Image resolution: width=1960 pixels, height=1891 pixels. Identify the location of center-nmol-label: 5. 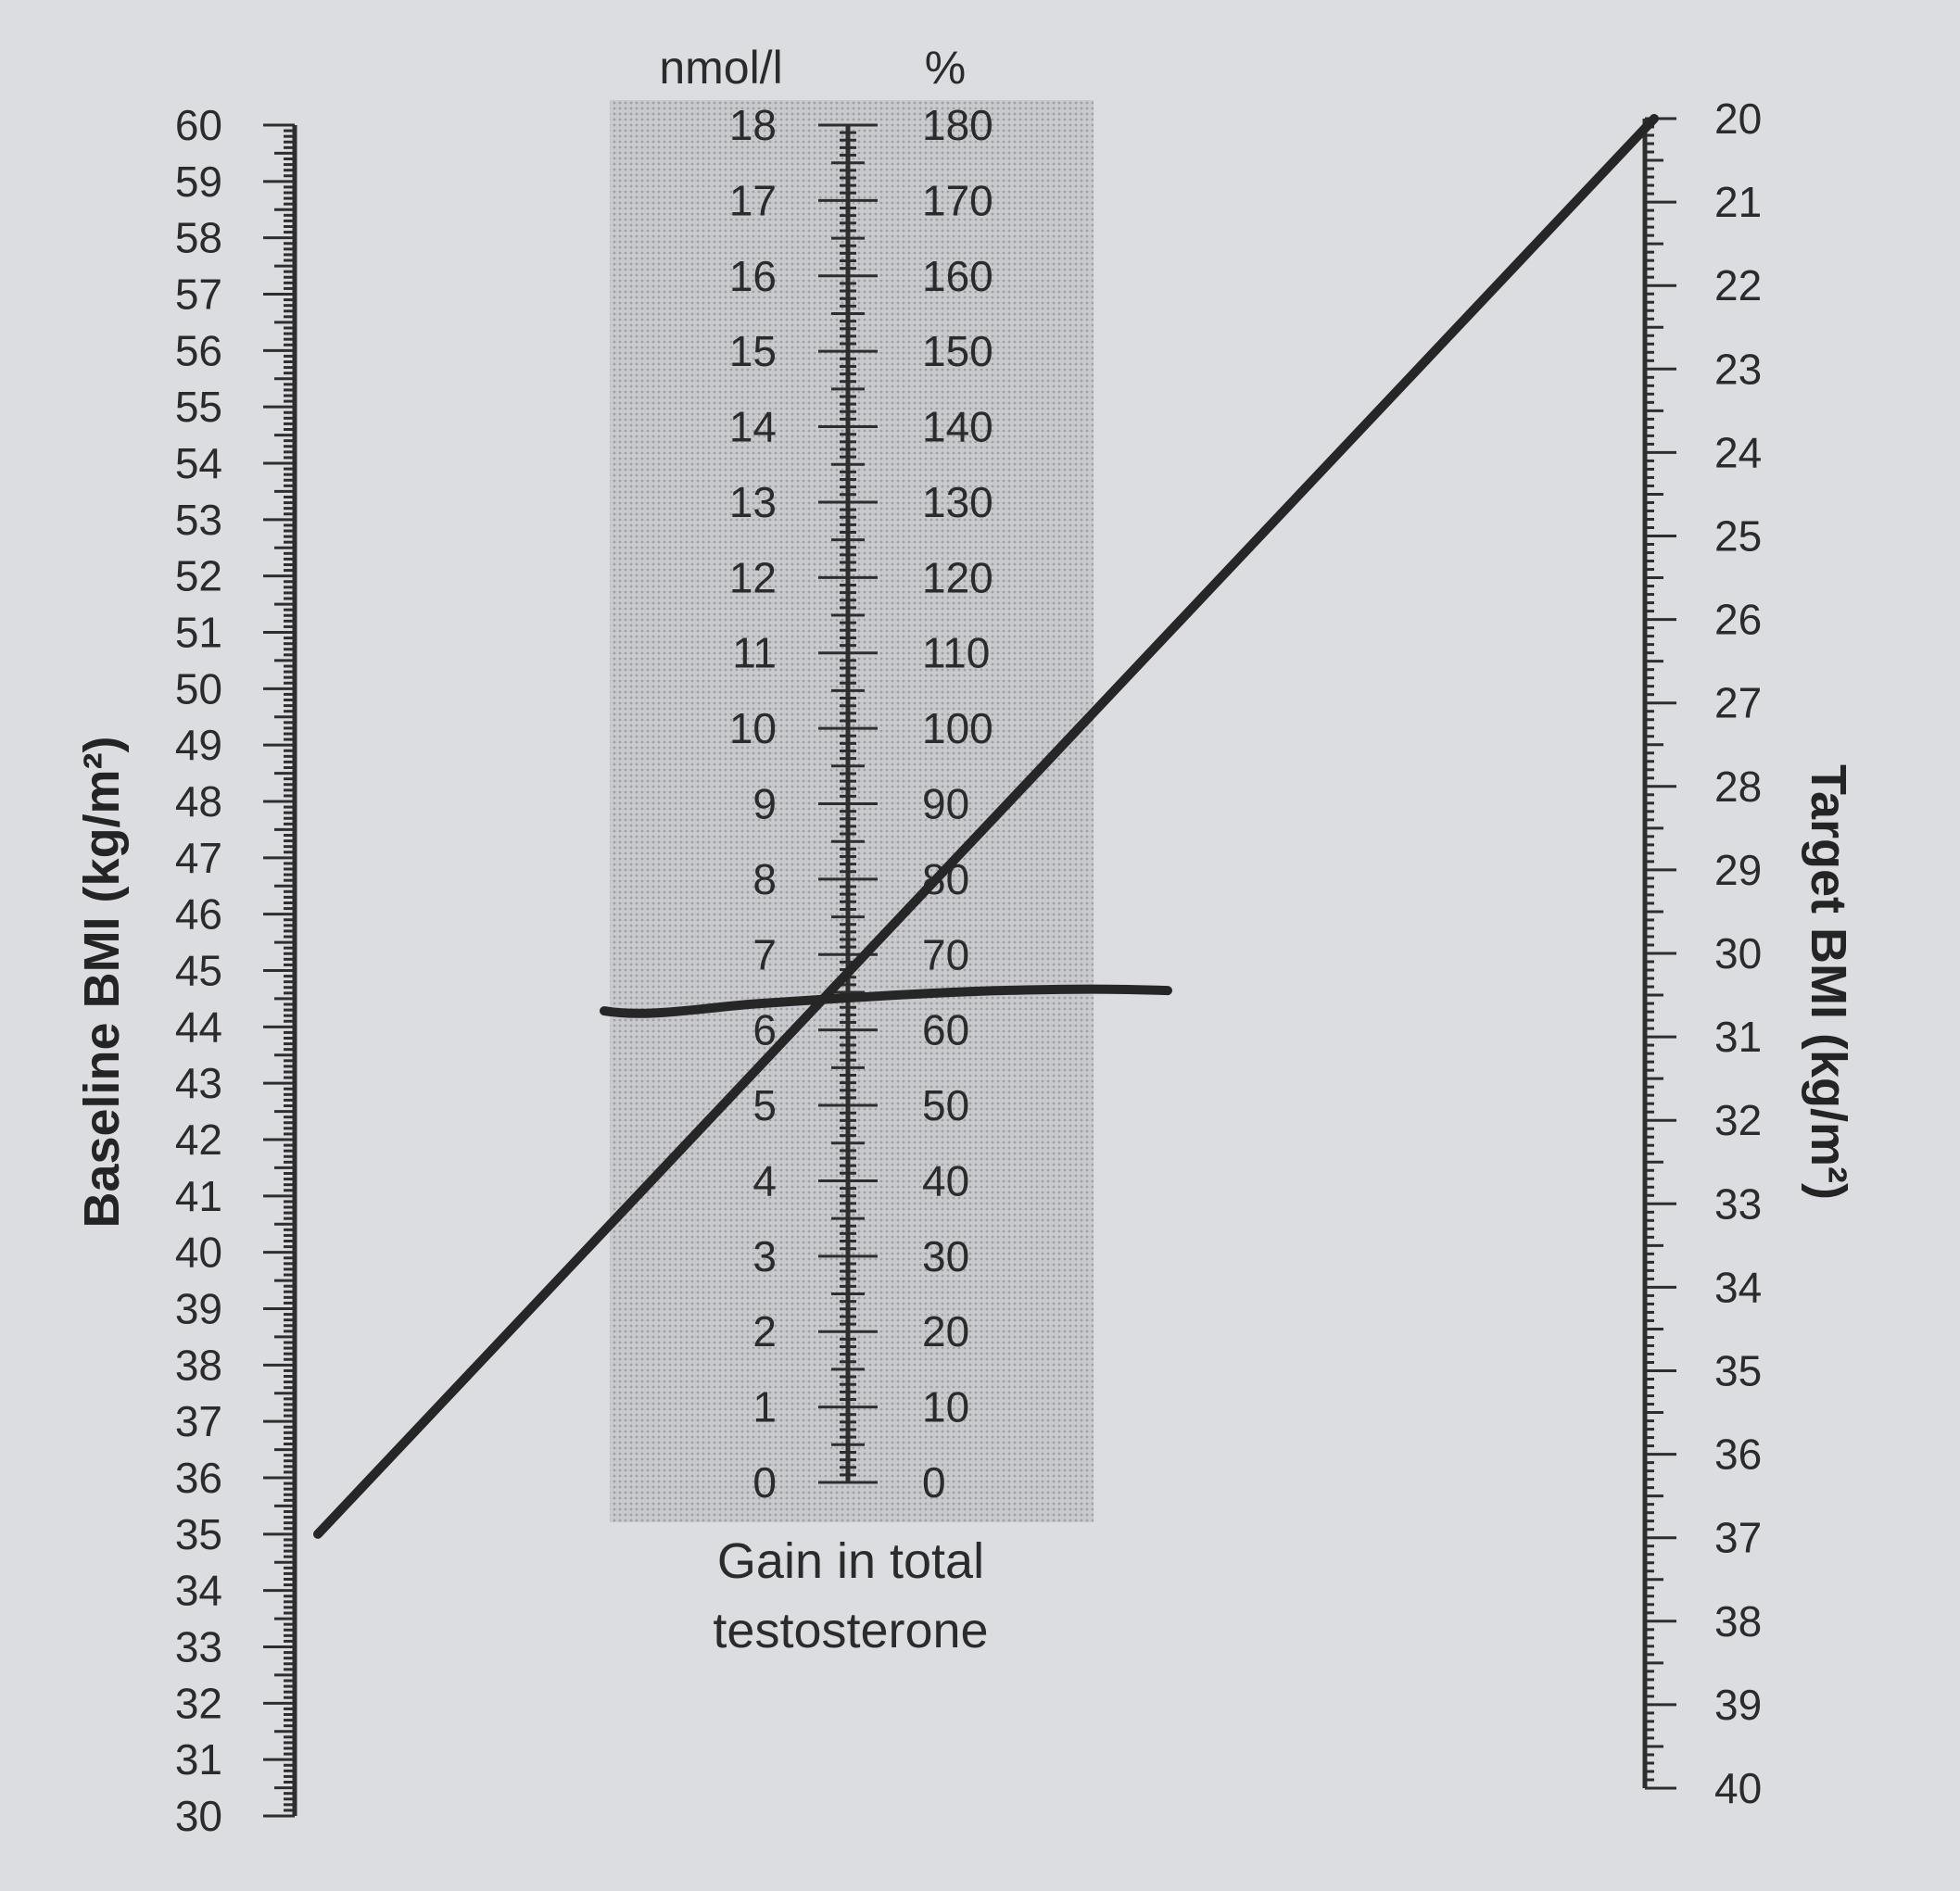
(764, 1105).